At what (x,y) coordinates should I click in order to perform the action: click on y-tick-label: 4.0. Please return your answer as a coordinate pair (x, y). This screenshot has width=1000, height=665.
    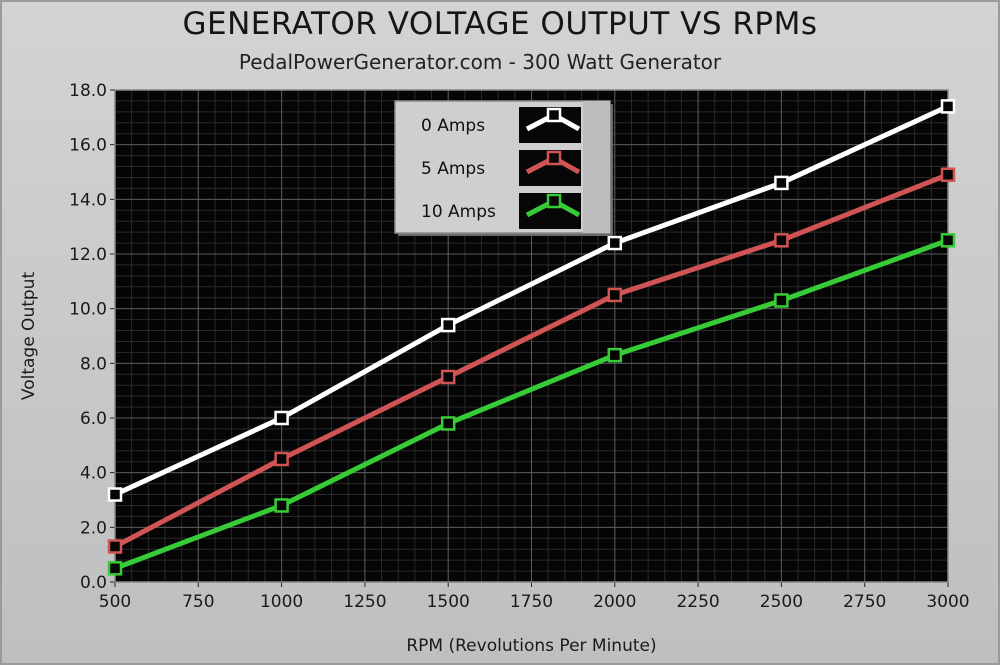
    Looking at the image, I should click on (93, 474).